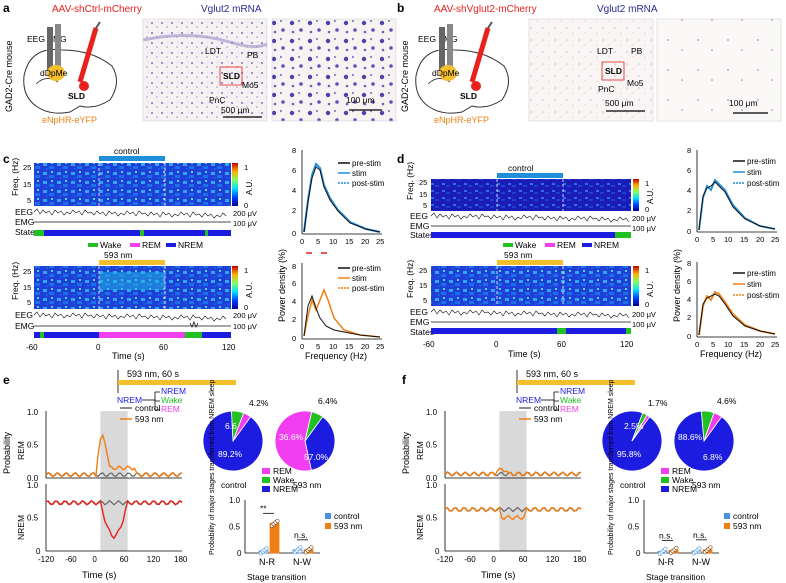  I want to click on panel-f-xtick-0: -120, so click(445, 559).